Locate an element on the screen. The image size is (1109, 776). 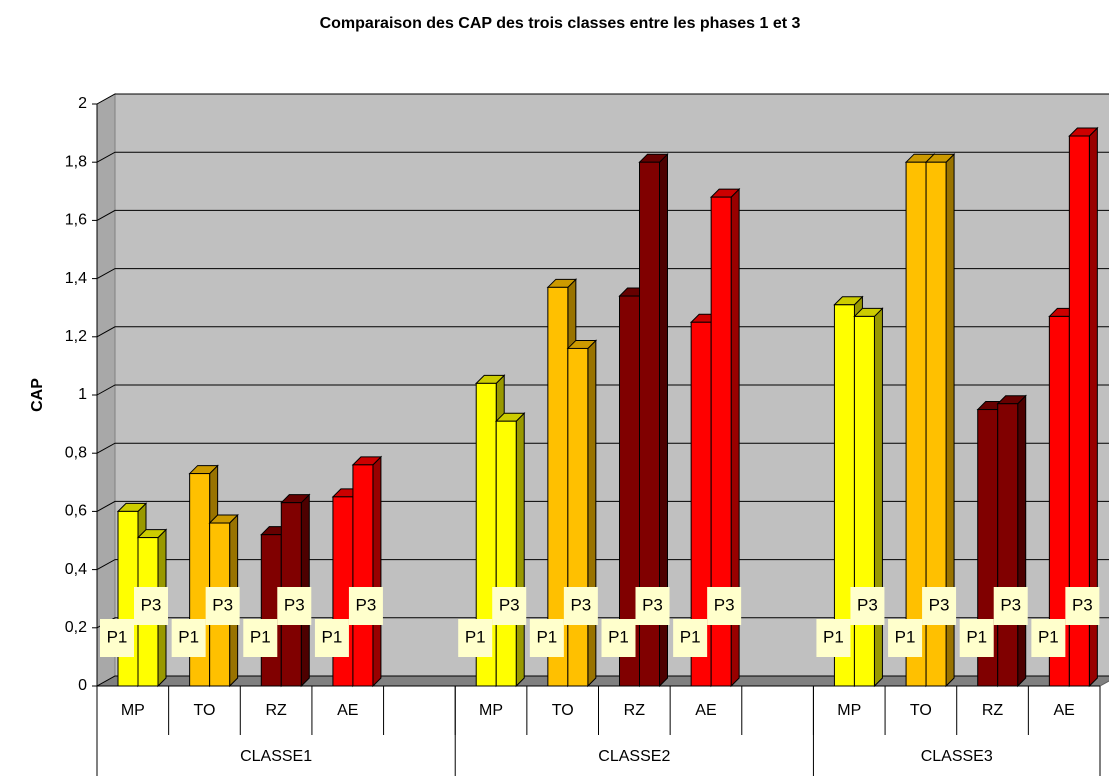
y-tick-label: 1,2 is located at coordinates (76, 336).